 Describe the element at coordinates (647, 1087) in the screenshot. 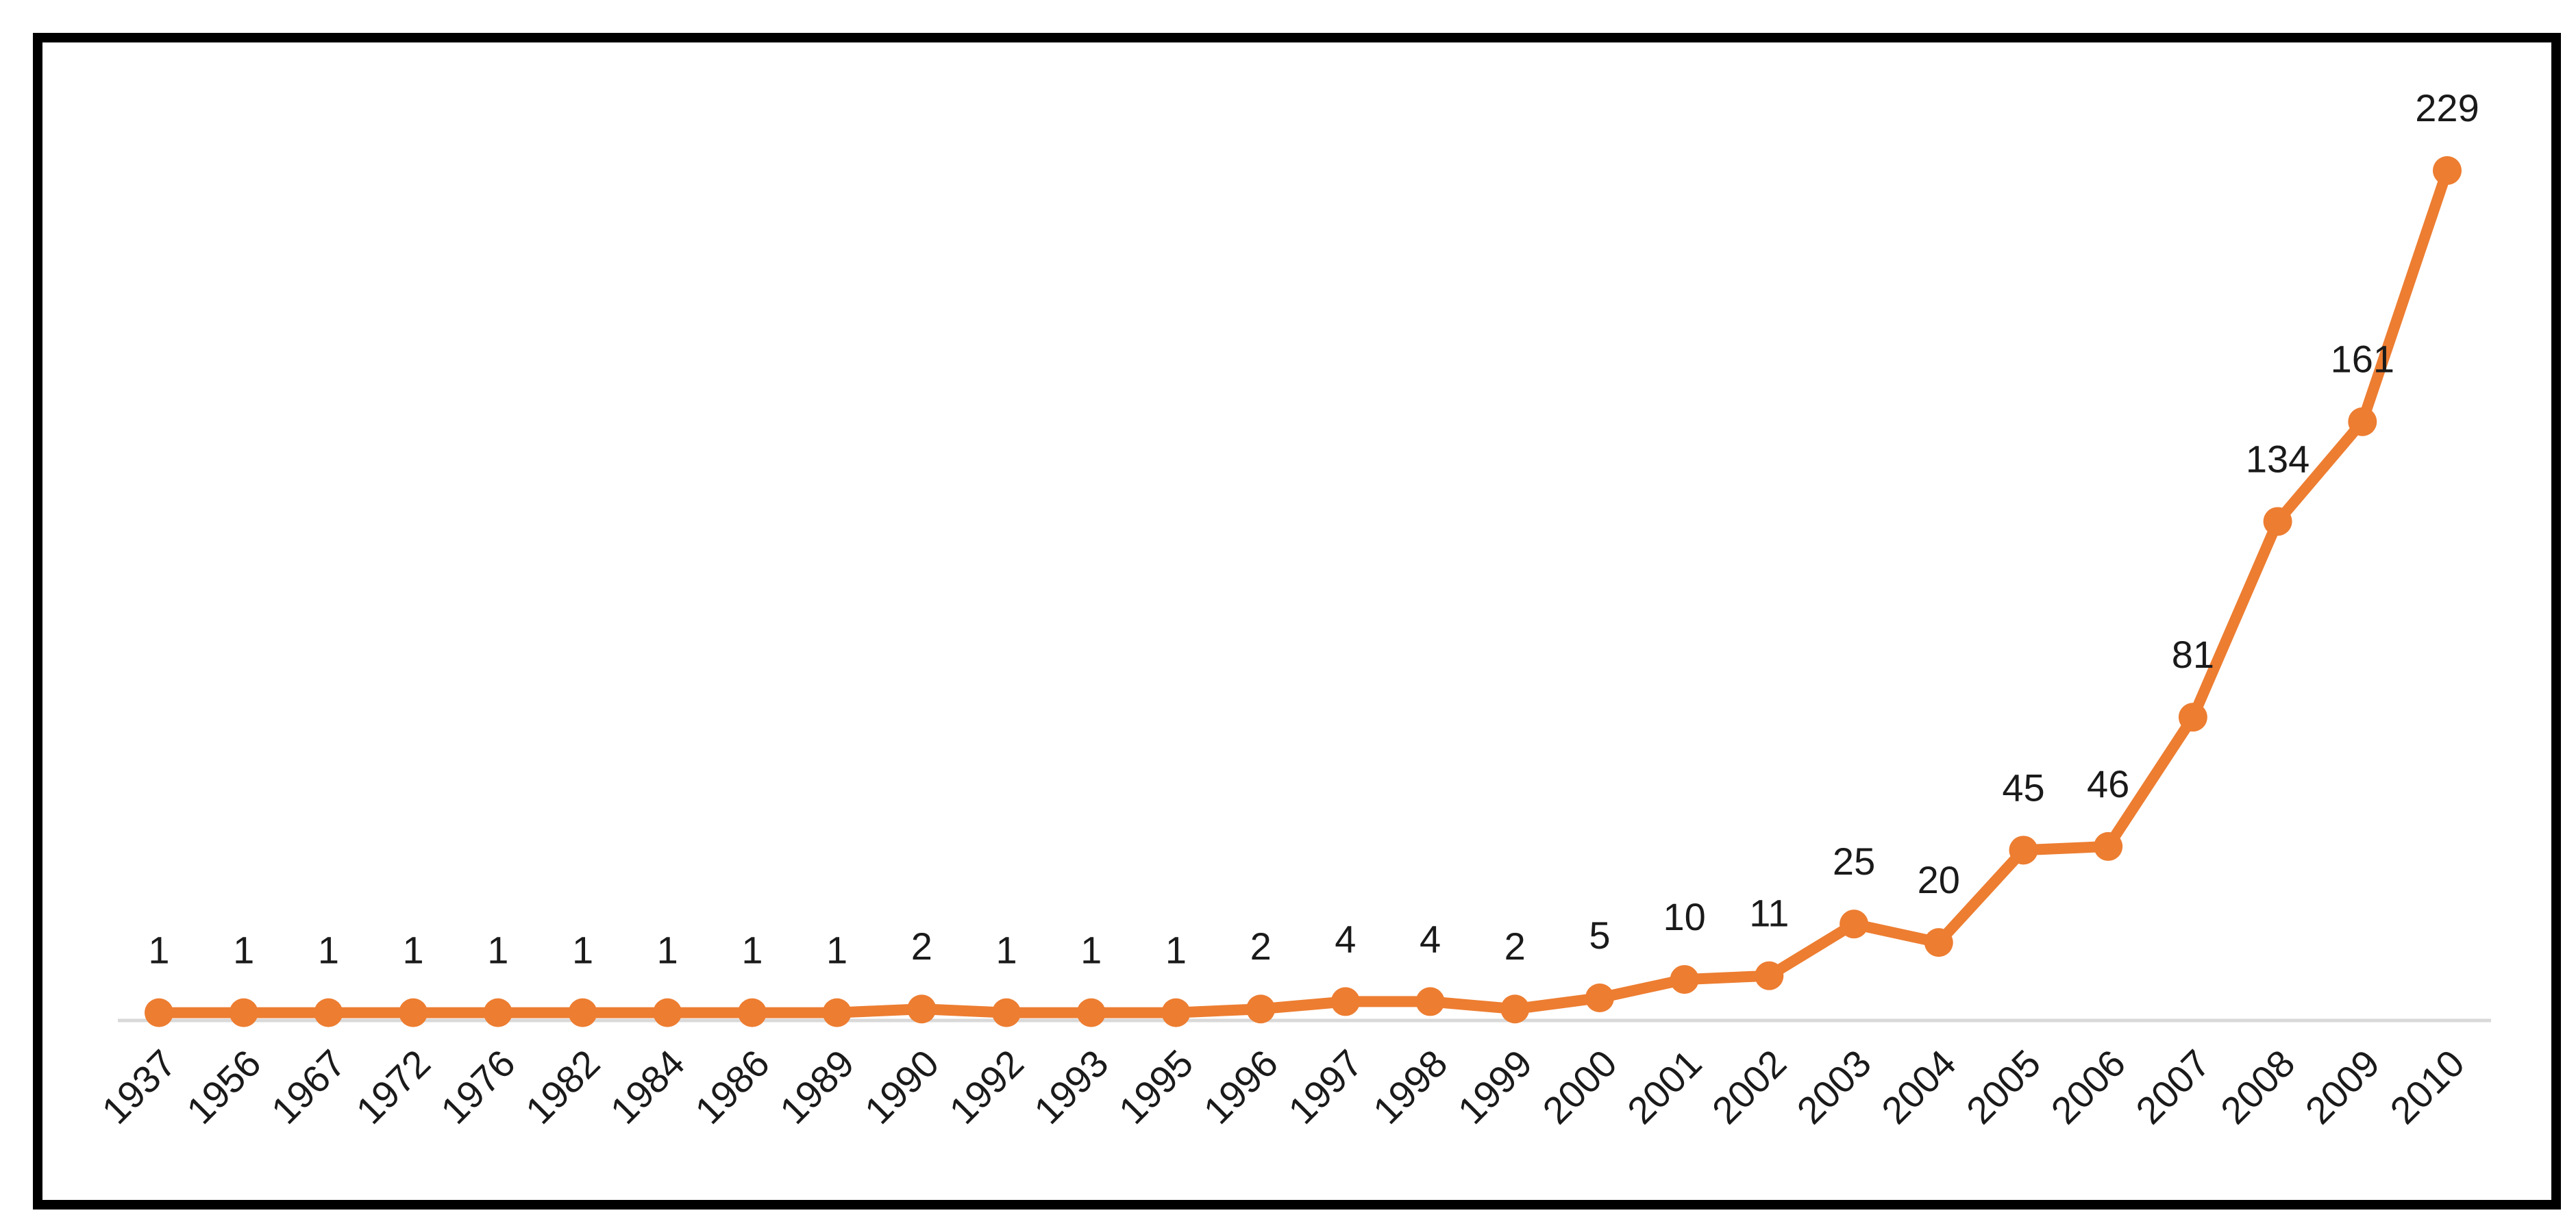

I see `x-tick-1984: 1984` at that location.